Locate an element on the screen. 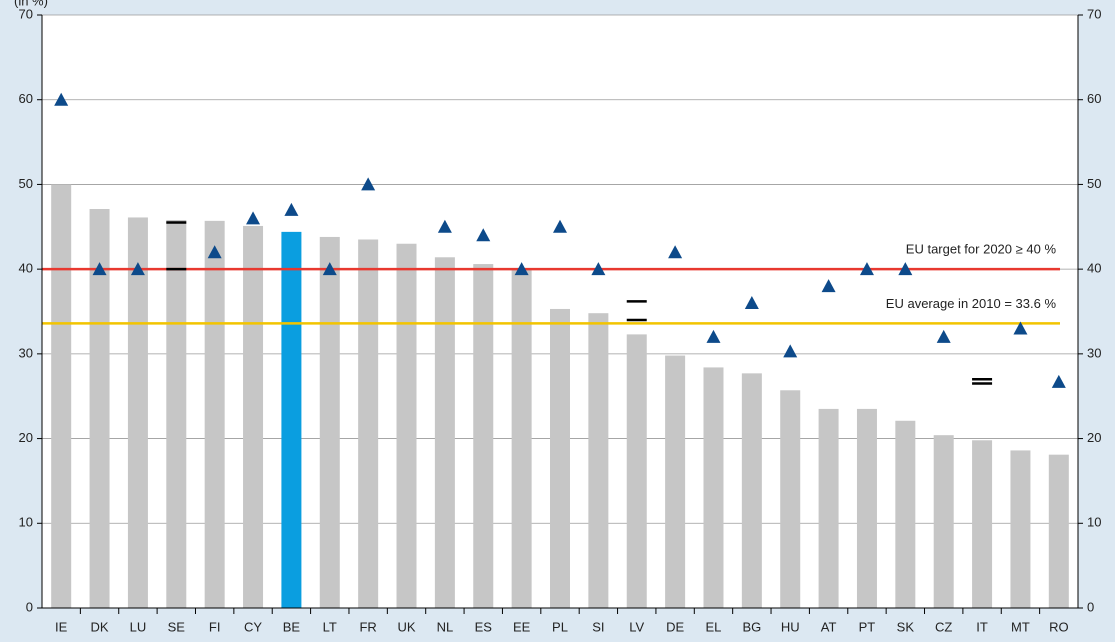 The width and height of the screenshot is (1115, 642). x-tick-label: LV is located at coordinates (636, 626).